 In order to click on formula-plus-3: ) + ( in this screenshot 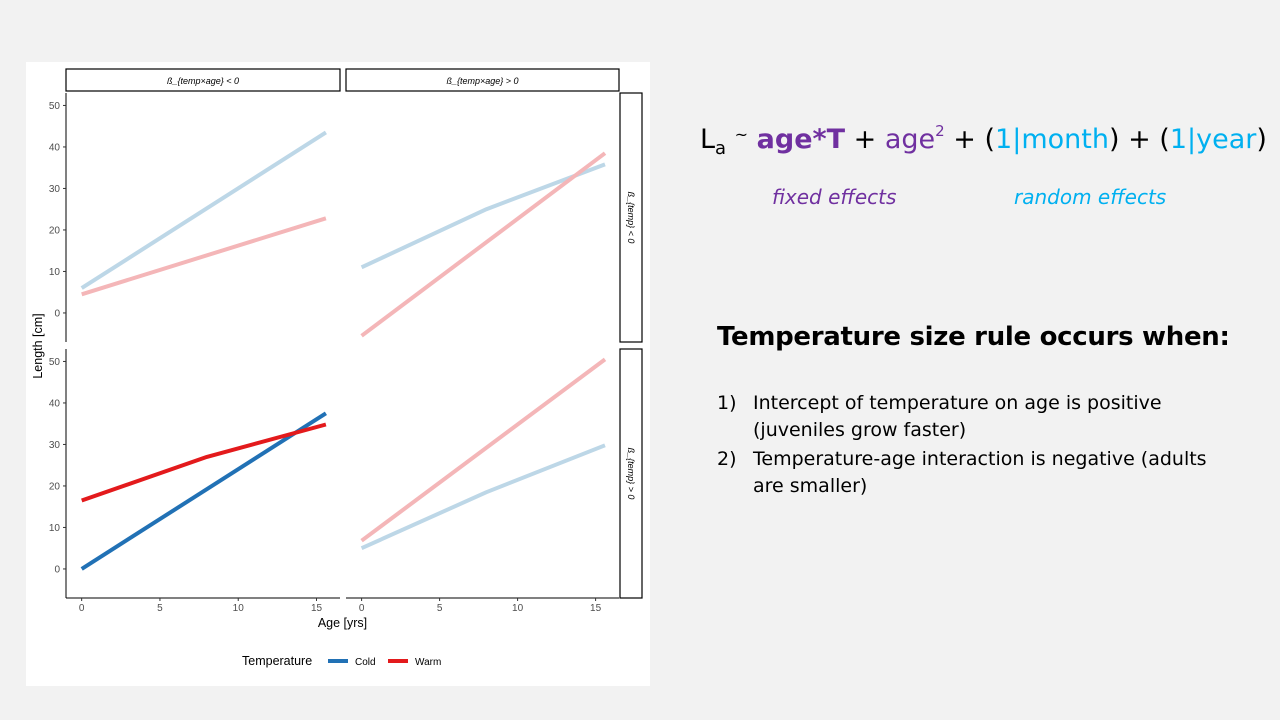, I will do `click(1139, 139)`.